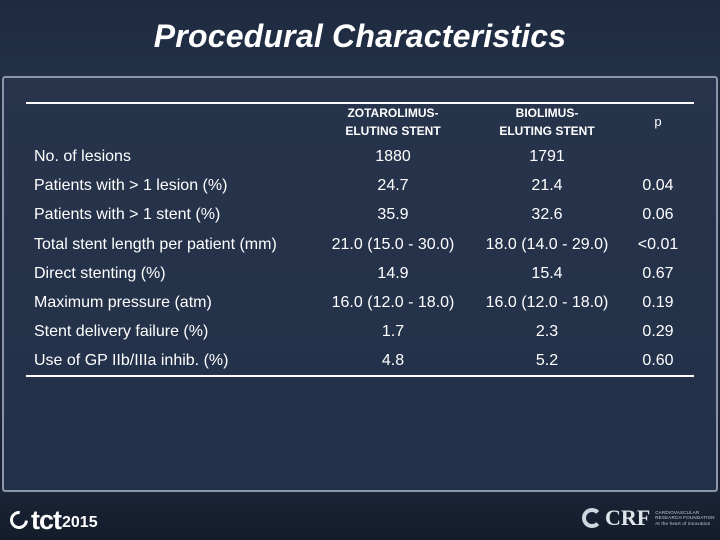  What do you see at coordinates (658, 273) in the screenshot?
I see `p-value: 0.67` at bounding box center [658, 273].